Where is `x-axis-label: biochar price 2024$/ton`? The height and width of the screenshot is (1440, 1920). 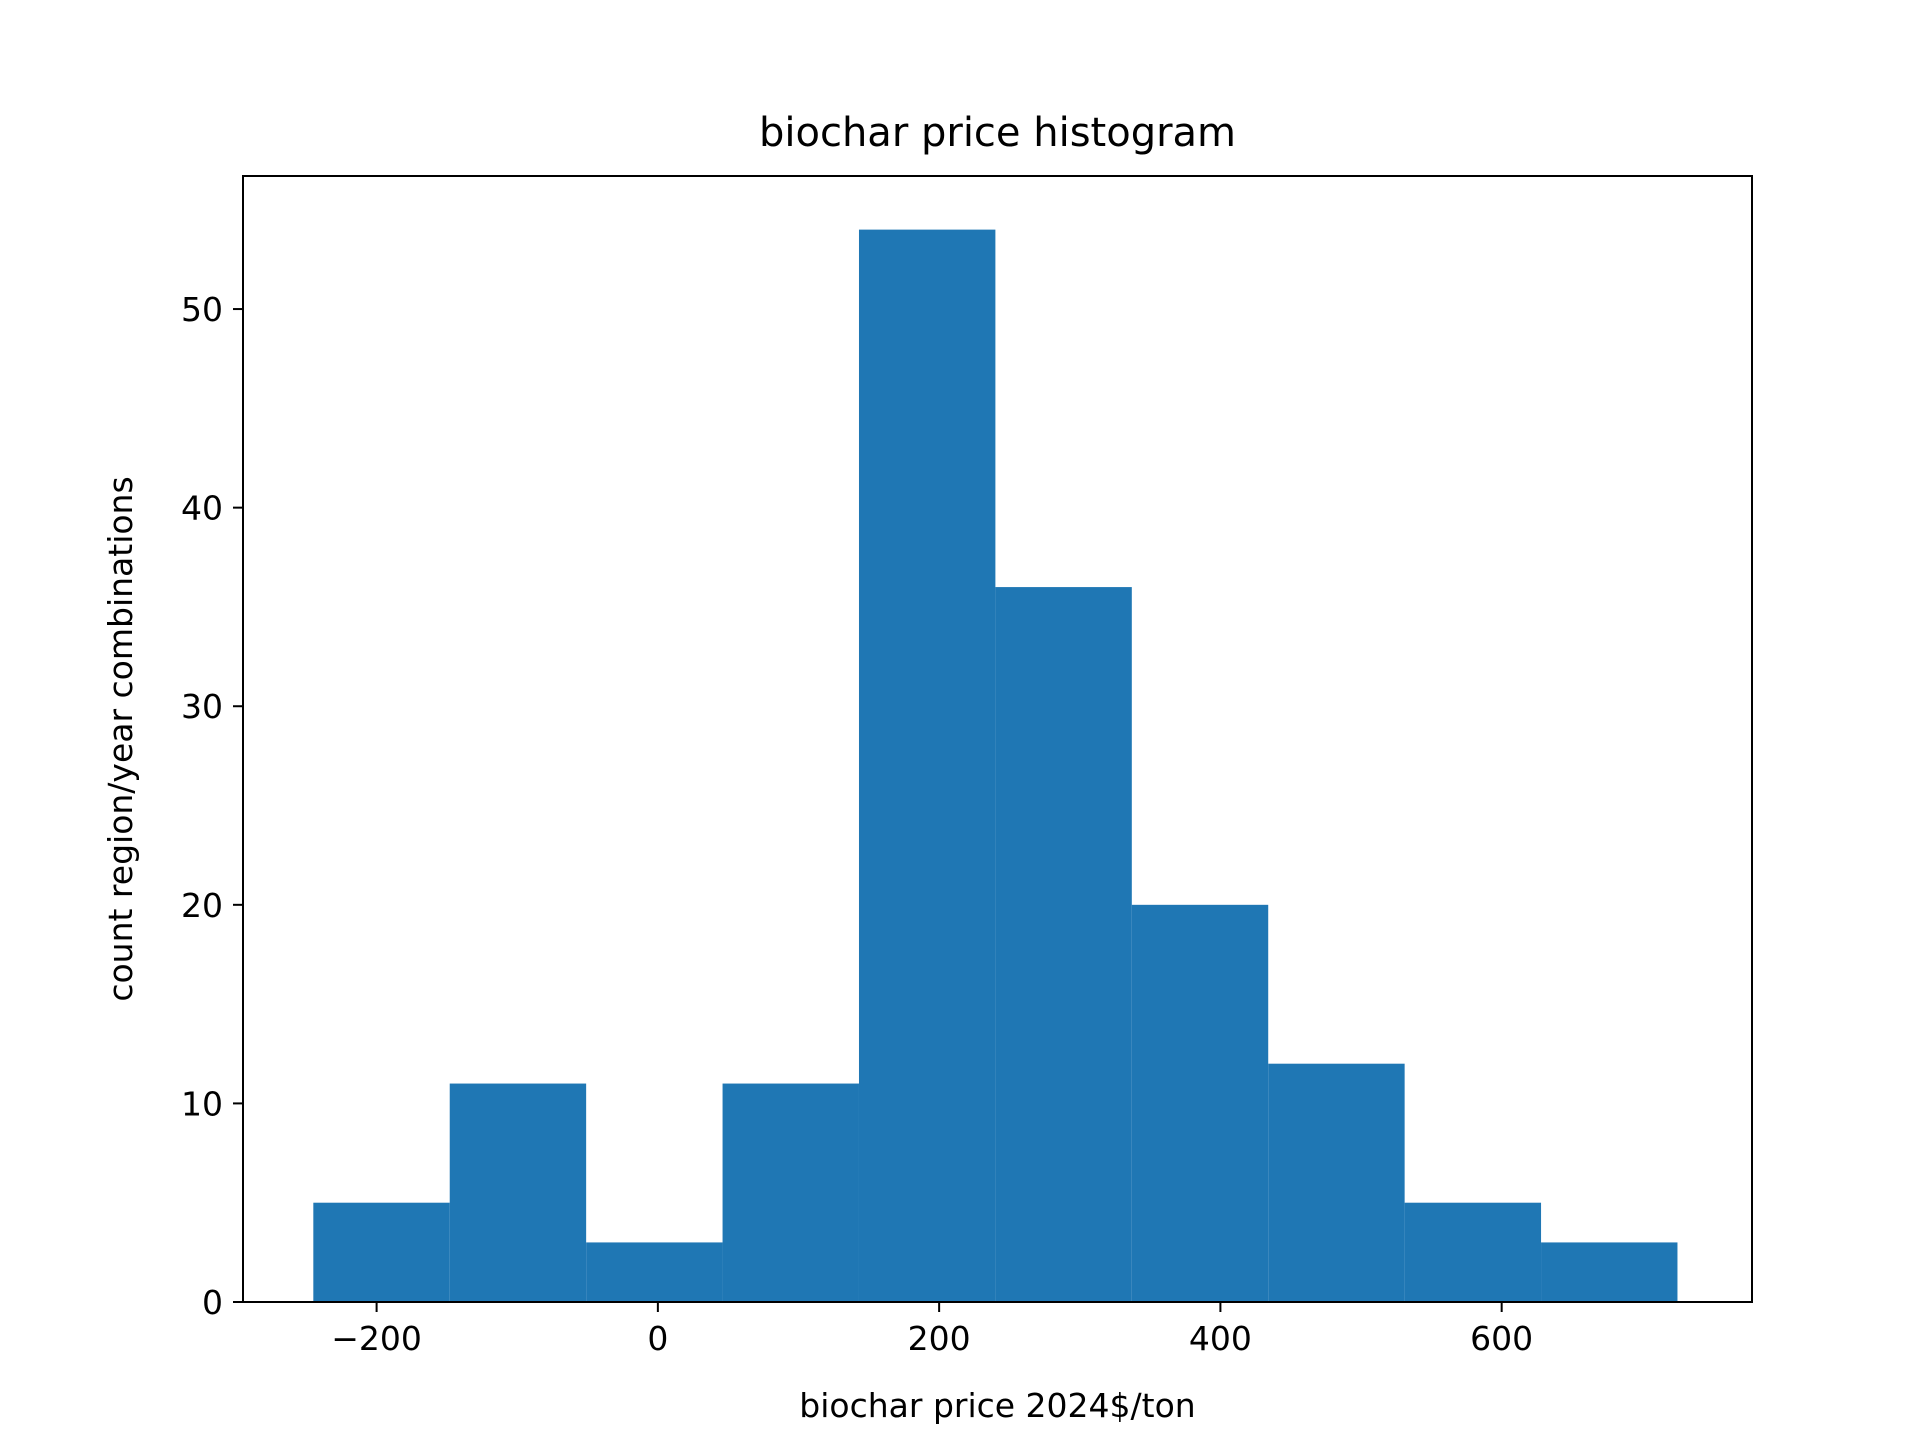
x-axis-label: biochar price 2024$/ton is located at coordinates (997, 1405).